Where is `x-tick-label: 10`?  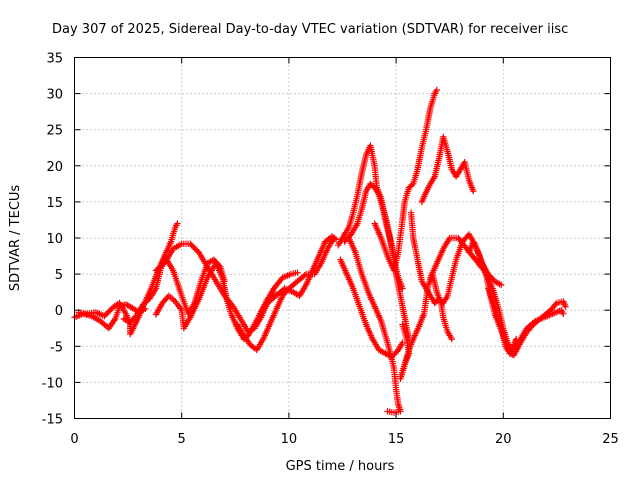 x-tick-label: 10 is located at coordinates (289, 439).